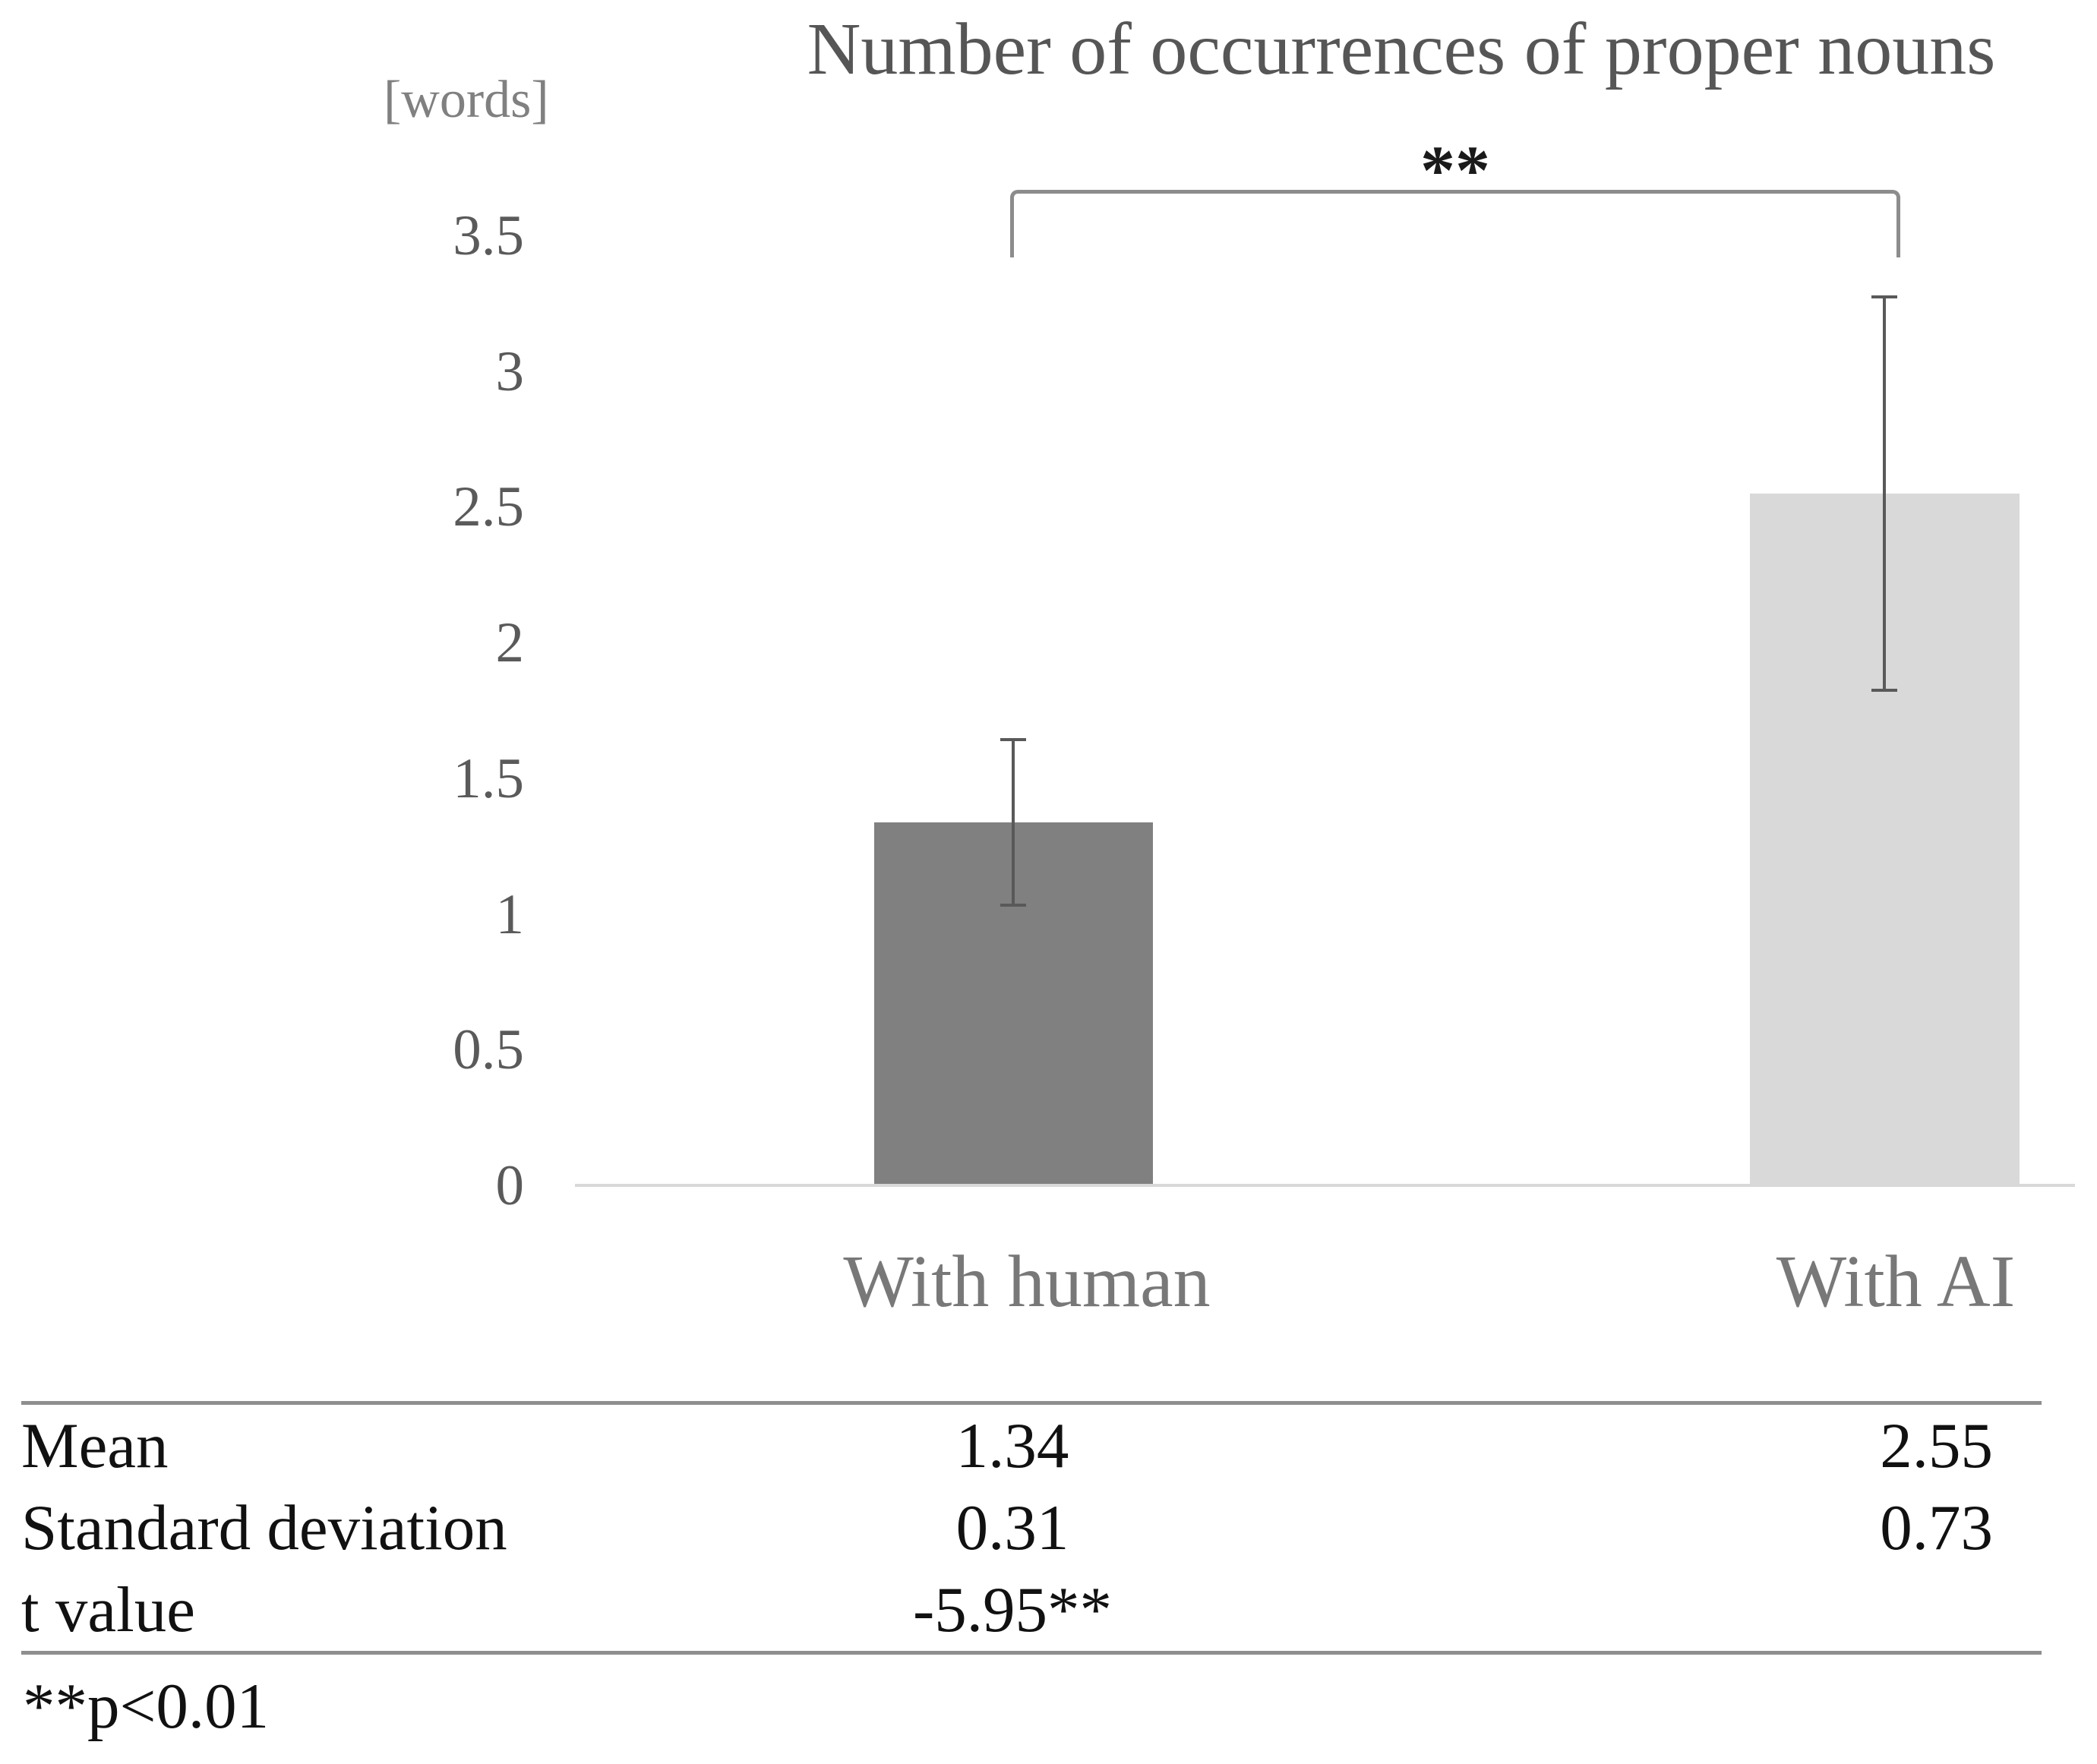 This screenshot has width=2097, height=1764. What do you see at coordinates (1884, 691) in the screenshot?
I see `error-bar-cap-bottom-with-ai` at bounding box center [1884, 691].